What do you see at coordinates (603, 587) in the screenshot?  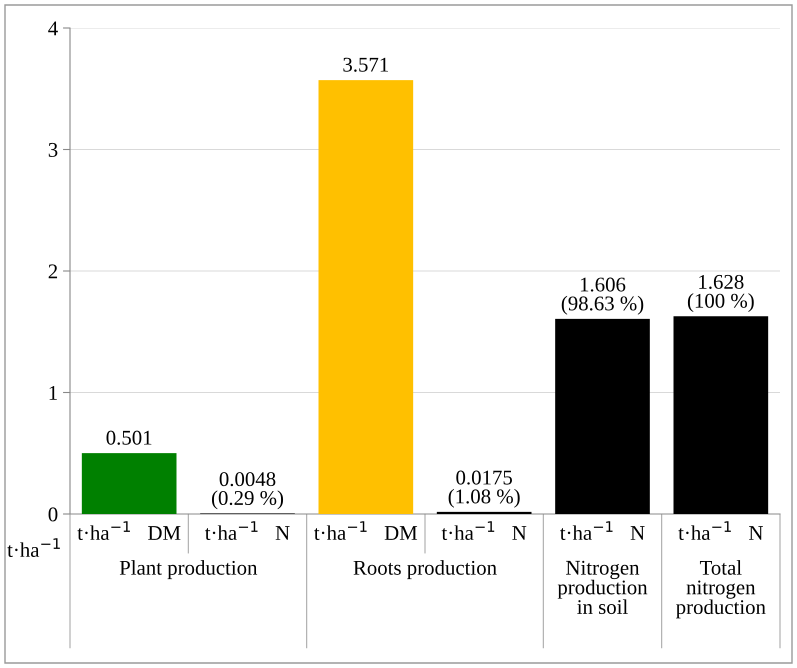 I see `text: Nitrogen production in soil` at bounding box center [603, 587].